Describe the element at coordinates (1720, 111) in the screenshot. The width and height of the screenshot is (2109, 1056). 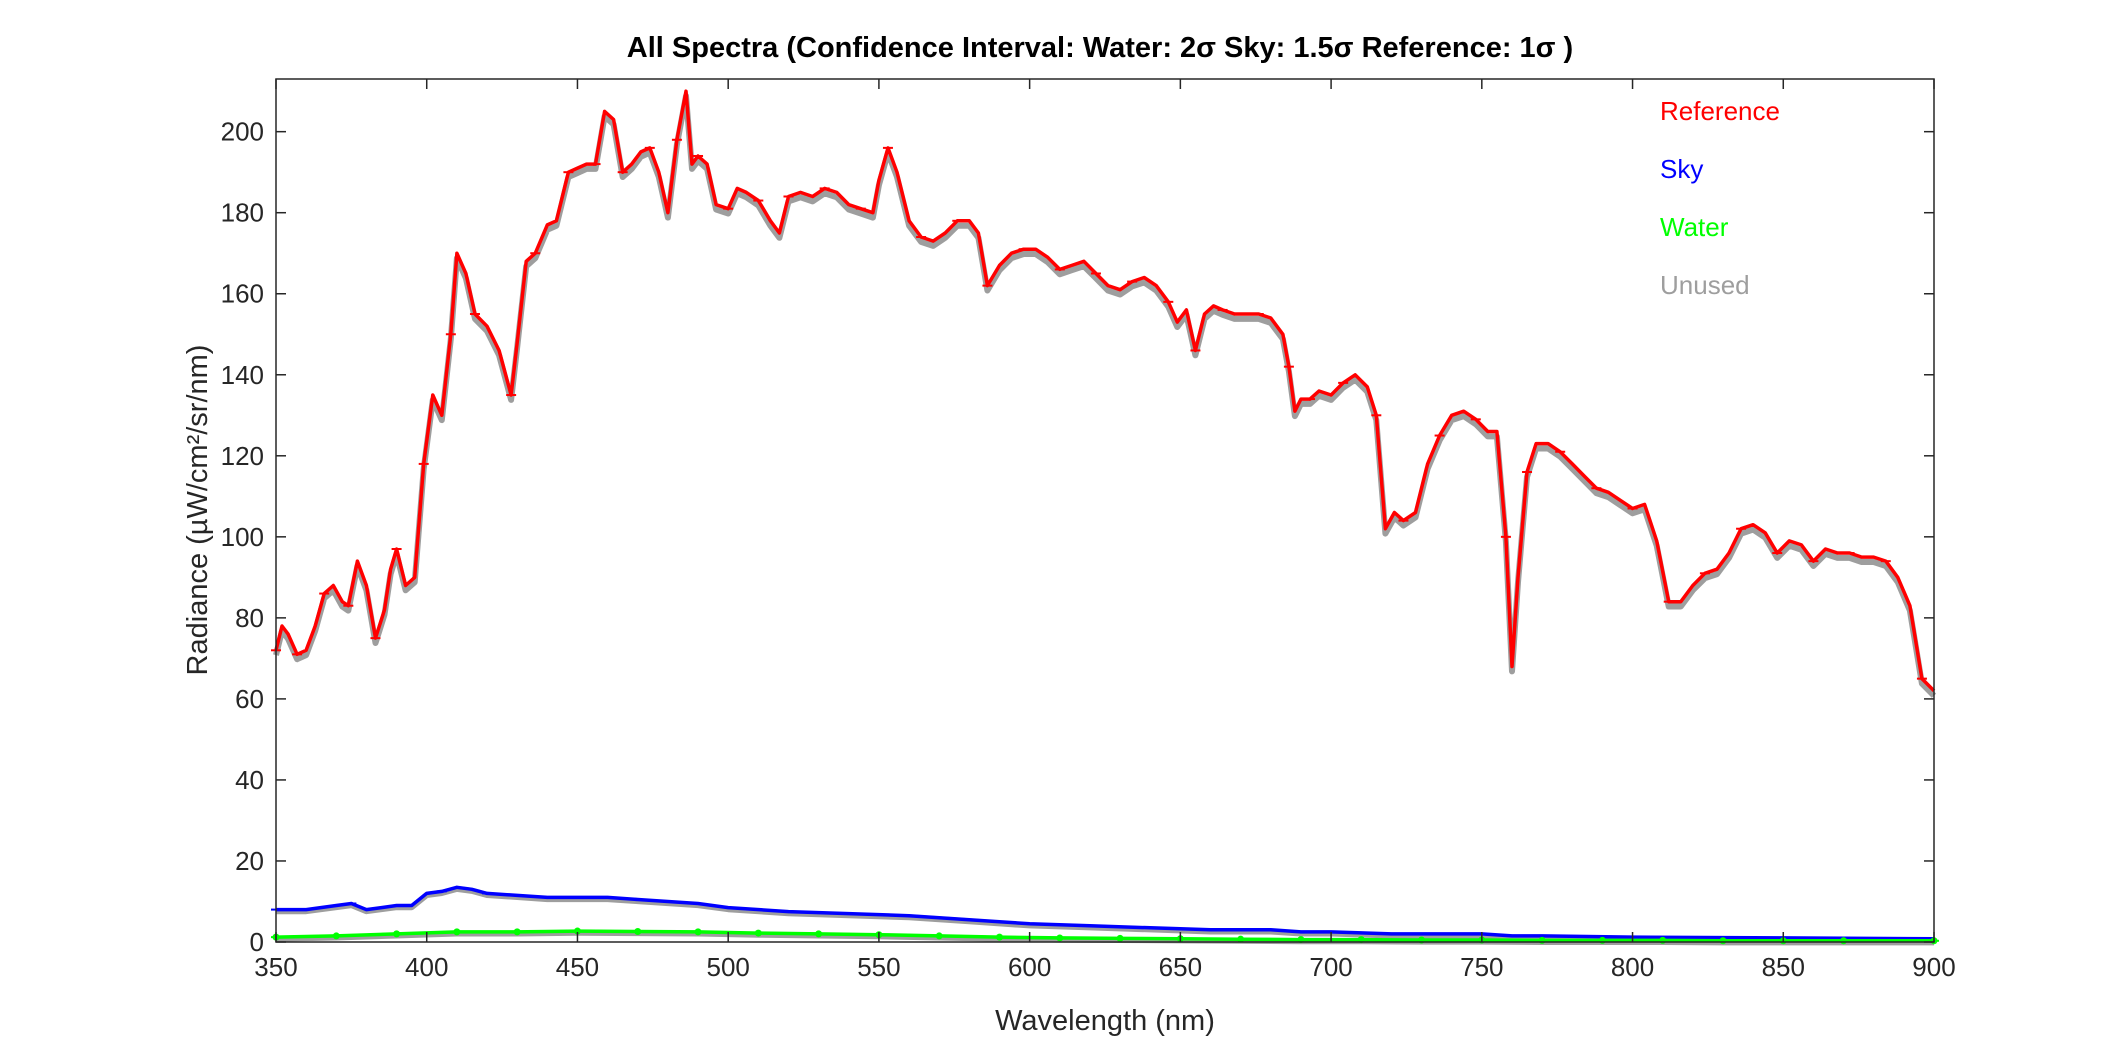
I see `legend-entry-reference: Reference` at that location.